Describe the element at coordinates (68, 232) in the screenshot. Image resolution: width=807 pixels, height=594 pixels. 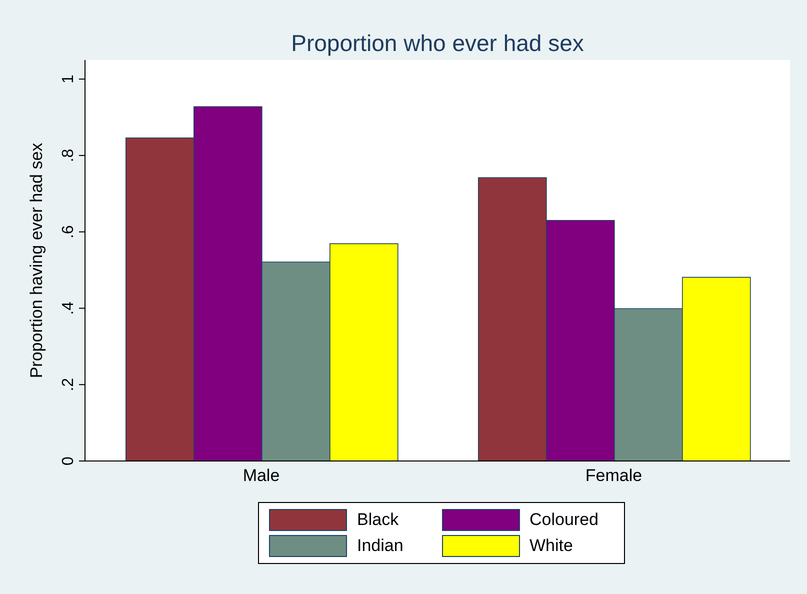
I see `y-tick-label: .6` at that location.